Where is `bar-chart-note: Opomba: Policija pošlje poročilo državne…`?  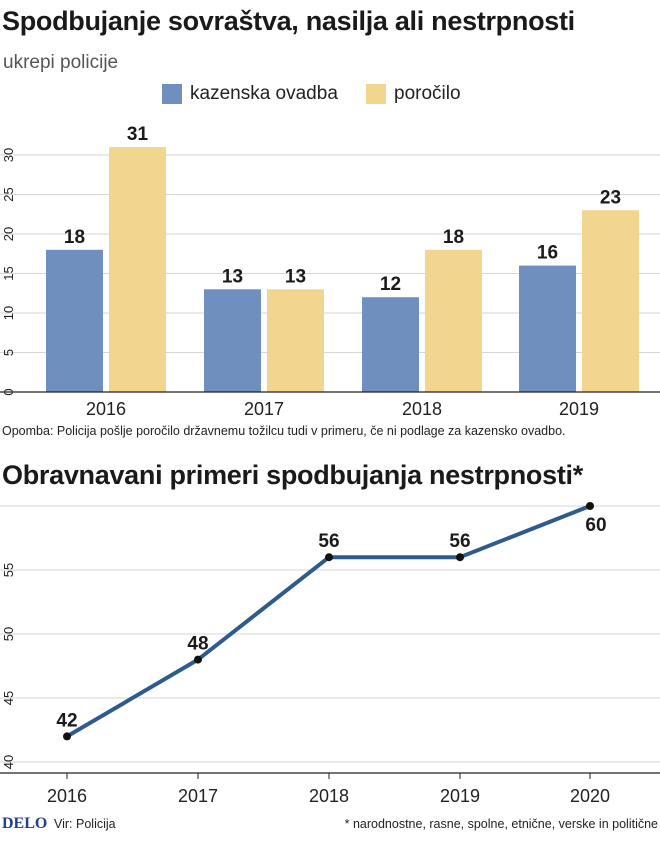 bar-chart-note: Opomba: Policija pošlje poročilo državne… is located at coordinates (284, 431).